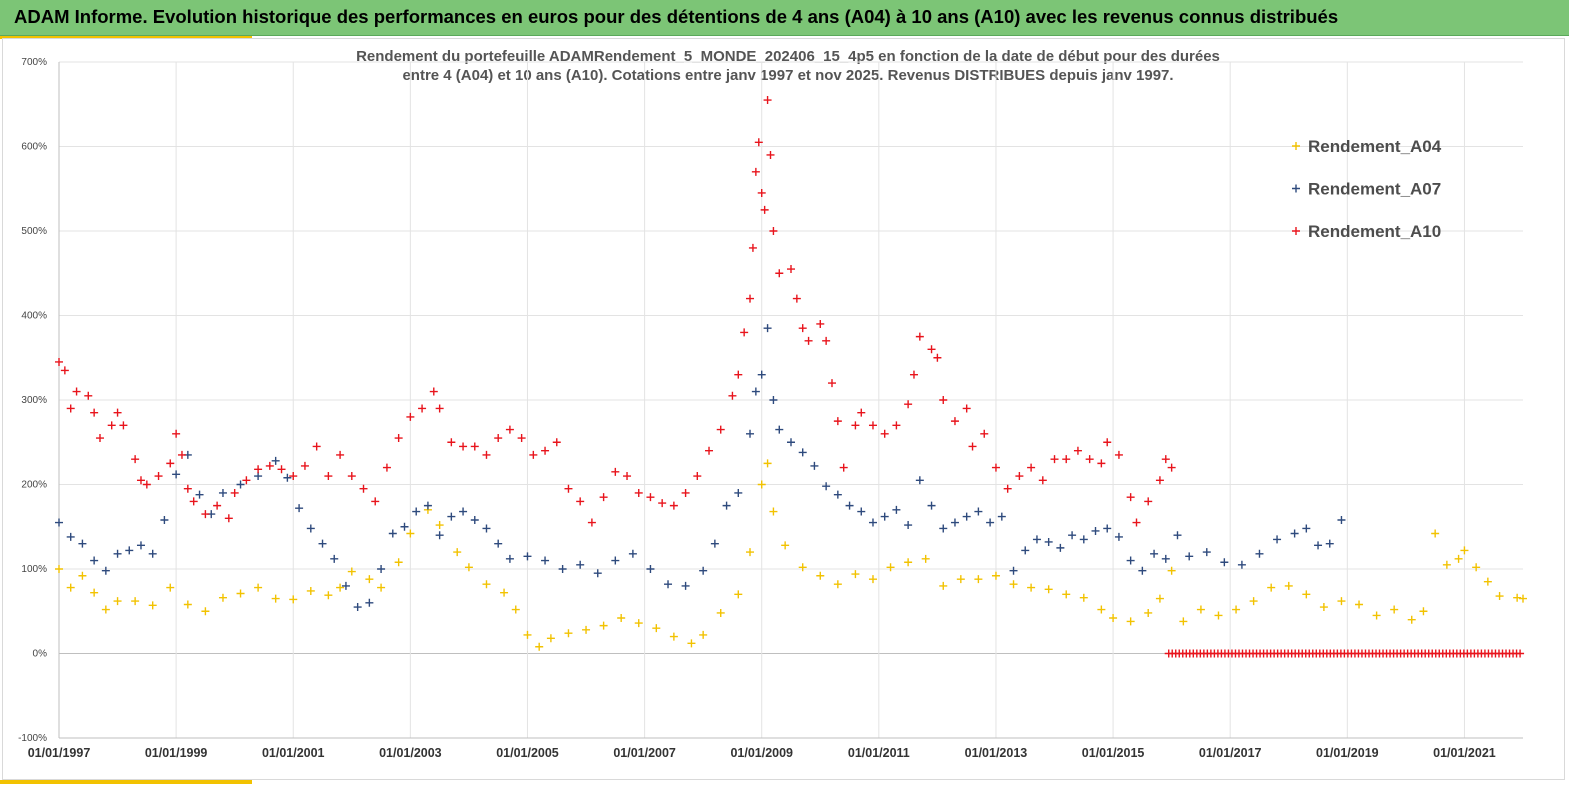 This screenshot has width=1569, height=785. I want to click on y-tick-label: 200%, so click(34, 485).